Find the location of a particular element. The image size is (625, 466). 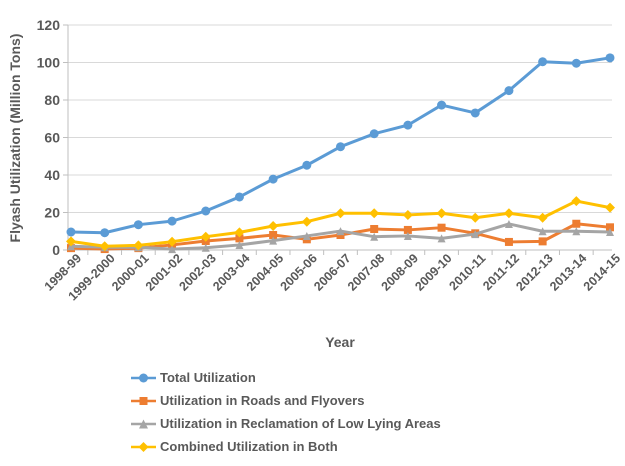

svg-text: 0 is located at coordinates (56, 250).